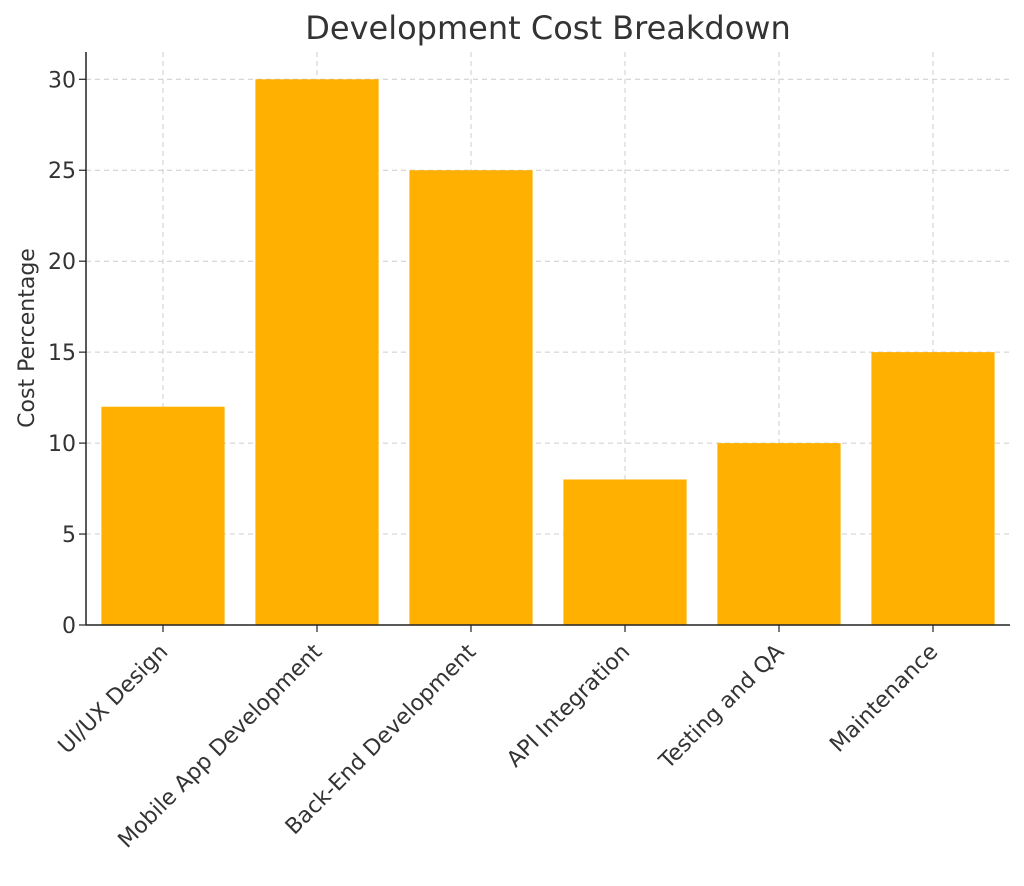  What do you see at coordinates (62, 171) in the screenshot?
I see `y-tick-label: 25` at bounding box center [62, 171].